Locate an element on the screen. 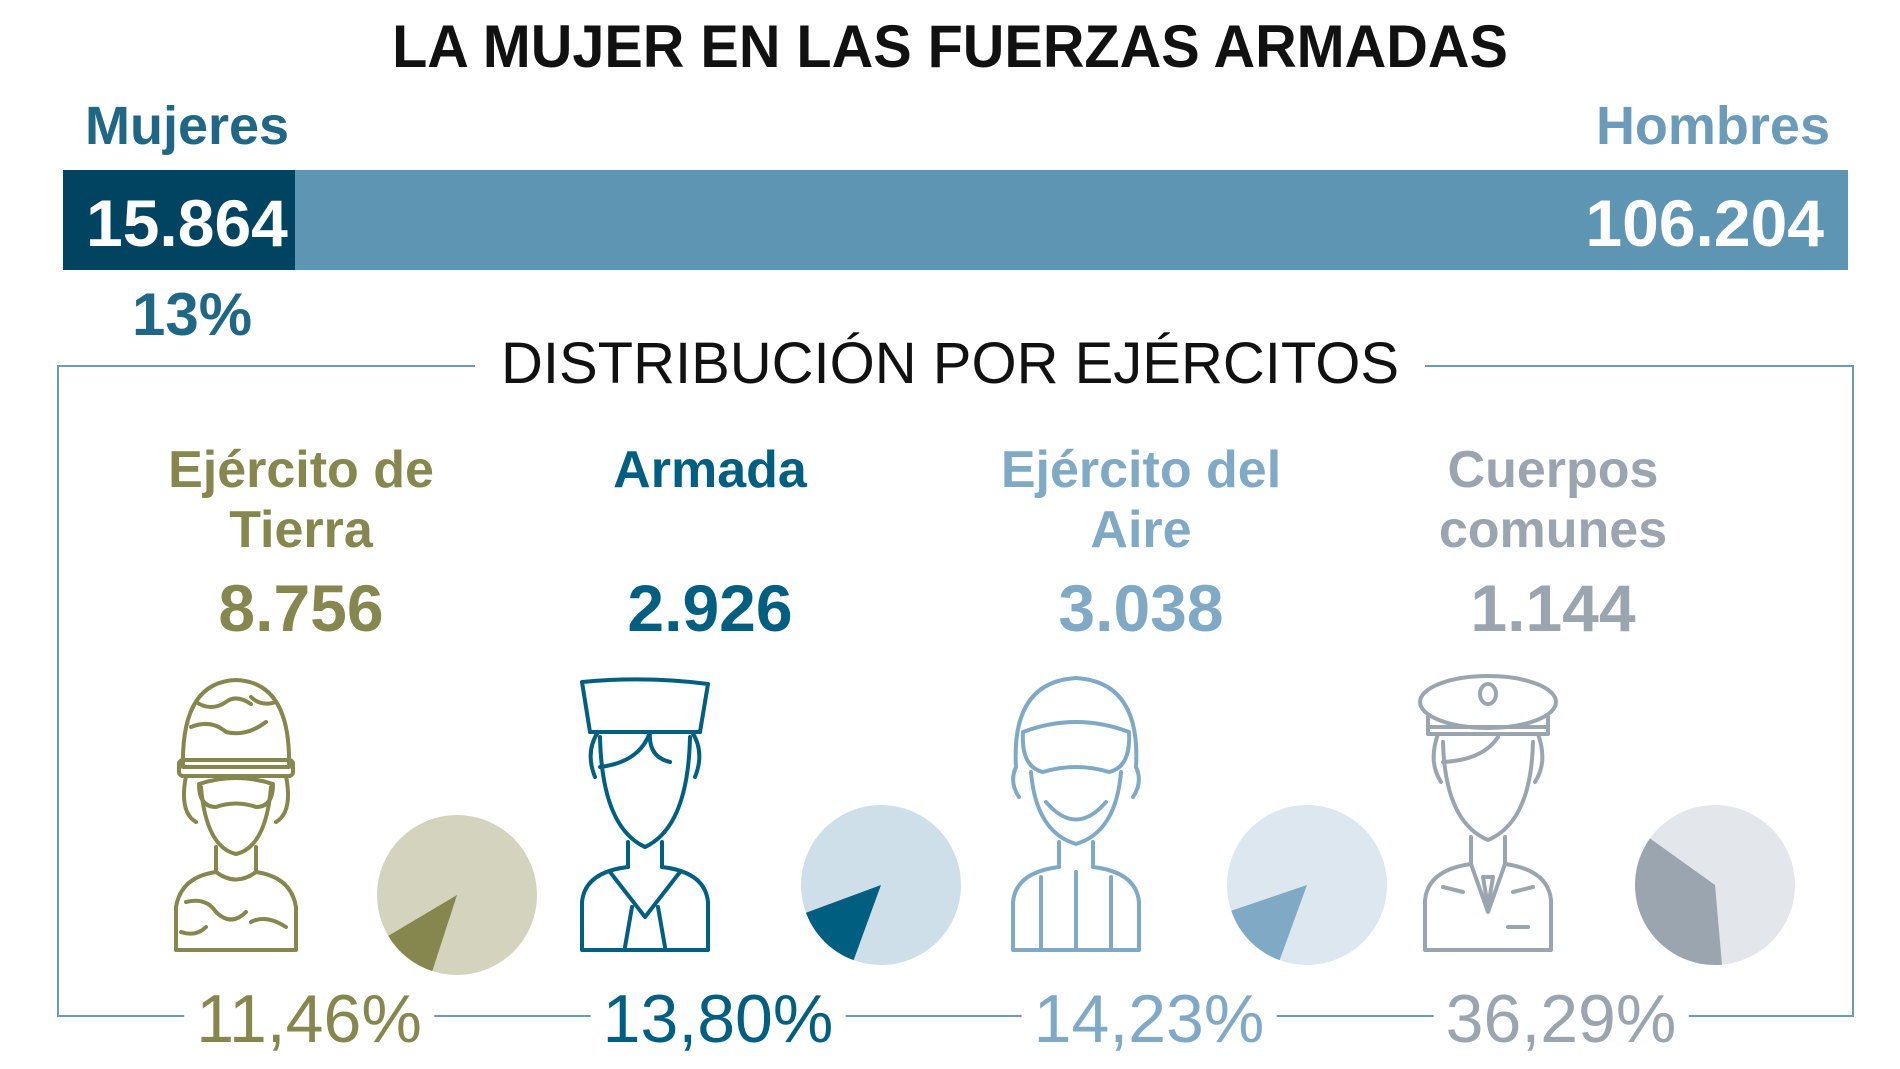 Image resolution: width=1900 pixels, height=1069 pixels. branch-name: Cuerpos comunes is located at coordinates (1553, 500).